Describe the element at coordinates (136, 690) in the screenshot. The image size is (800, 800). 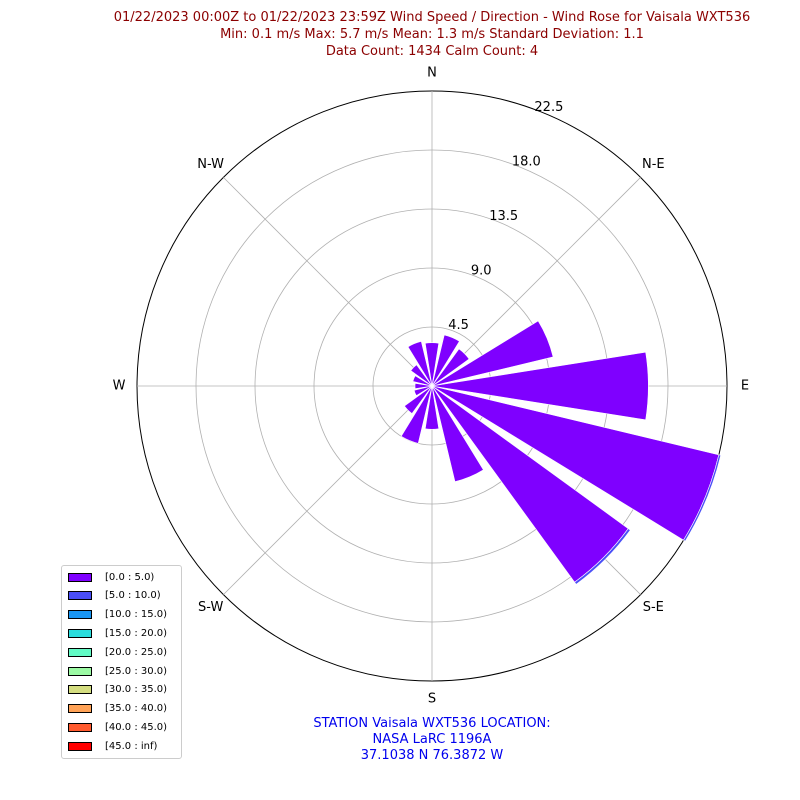
I see `legend-label: [30.0 : 35.0)` at that location.